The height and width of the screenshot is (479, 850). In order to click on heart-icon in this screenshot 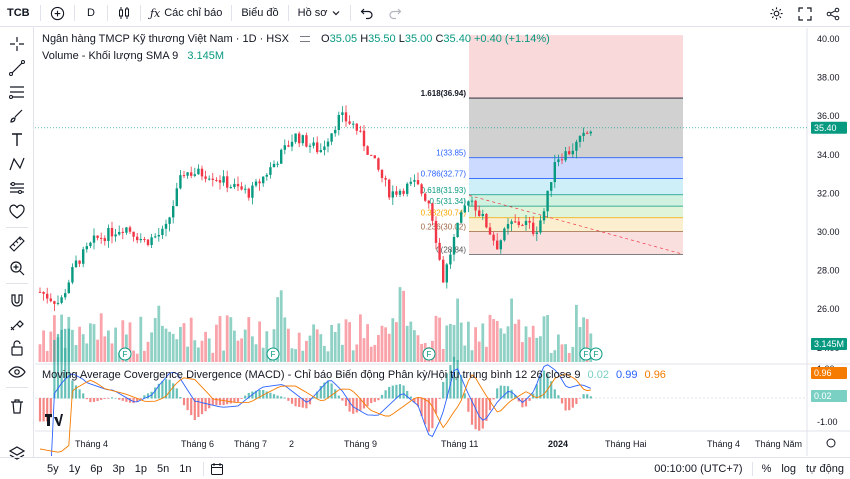, I will do `click(17, 212)`.